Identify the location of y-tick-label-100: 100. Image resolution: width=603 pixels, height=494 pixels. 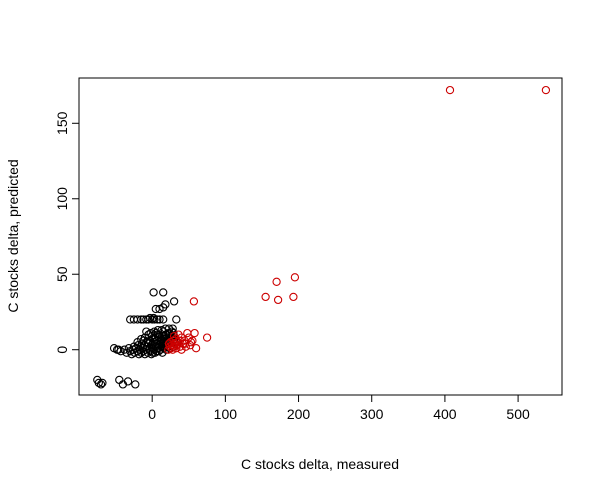
(62, 199).